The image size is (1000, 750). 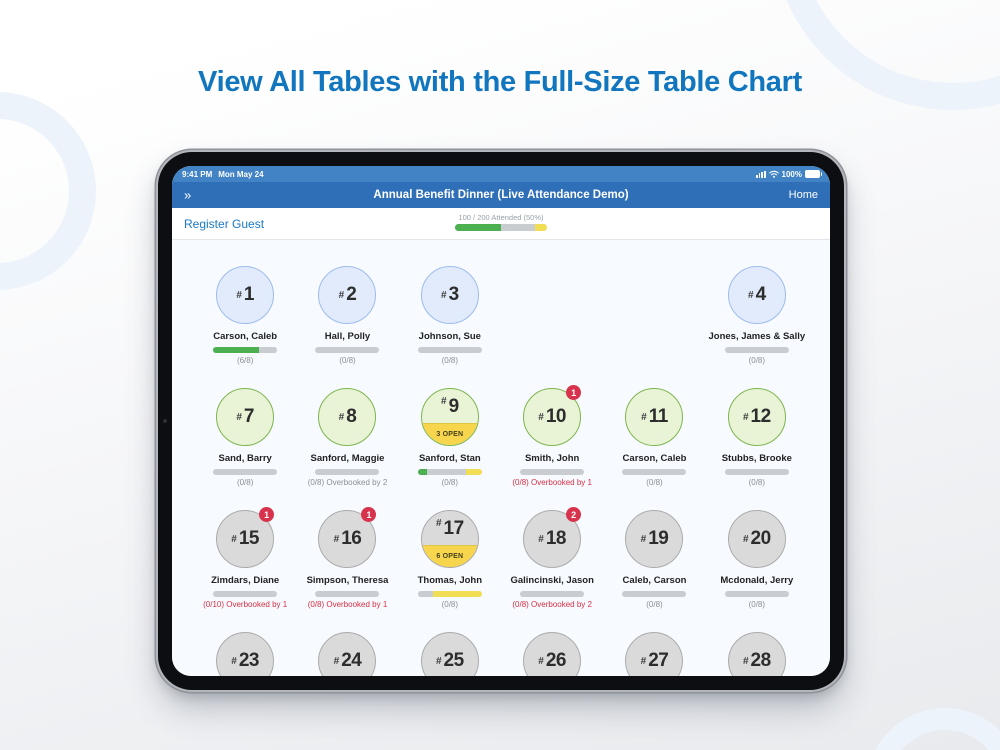 I want to click on table-cell: # 20 Mcdonald, Jerry (0/8), so click(x=757, y=571).